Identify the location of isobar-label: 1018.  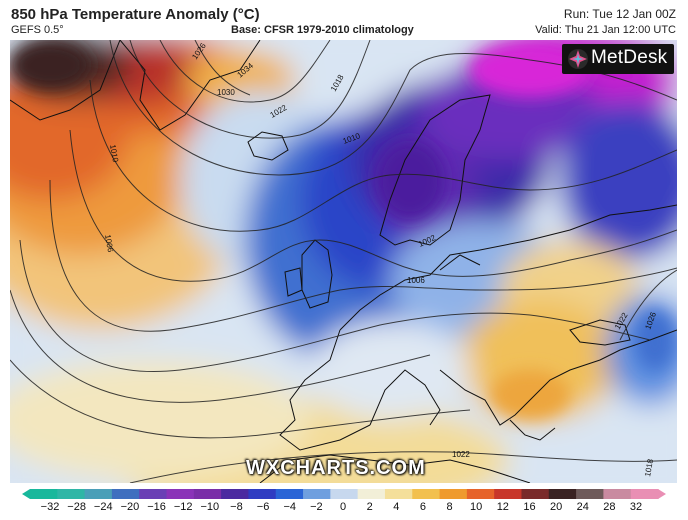
(649, 468).